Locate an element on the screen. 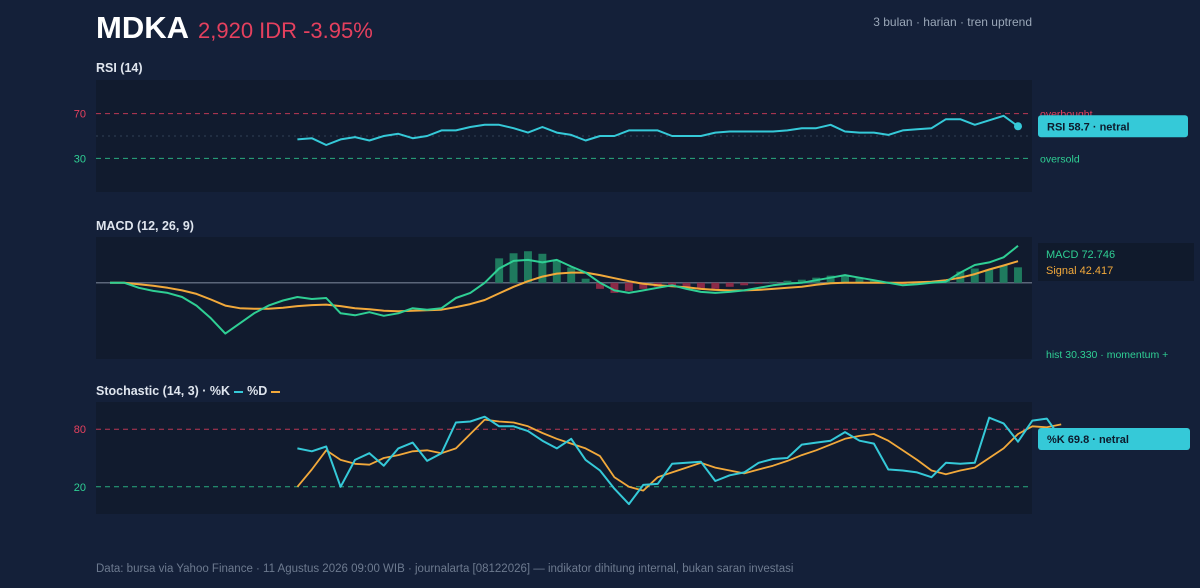  rsi-value-badge is located at coordinates (1113, 126).